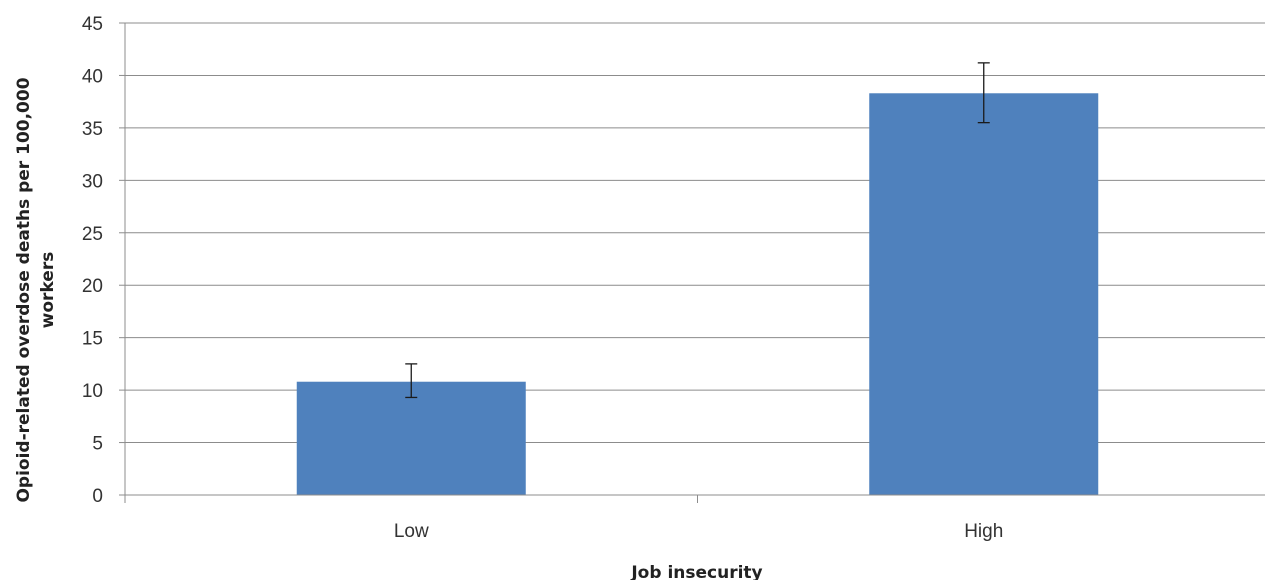  Describe the element at coordinates (411, 531) in the screenshot. I see `x-tick-label-low: Low` at that location.